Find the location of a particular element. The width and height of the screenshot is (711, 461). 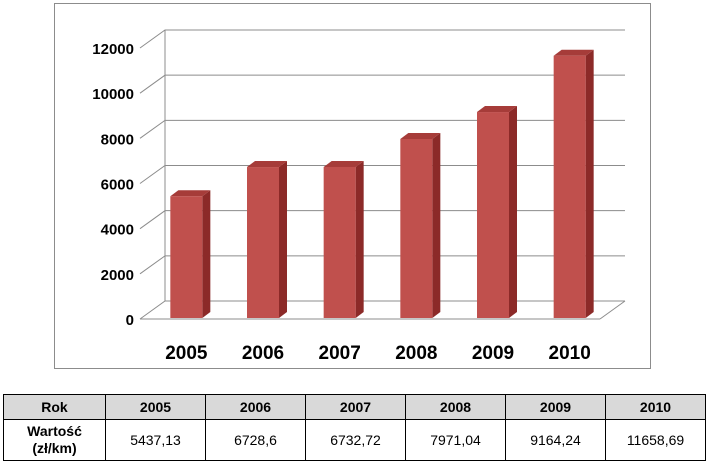

bar-2008 is located at coordinates (420, 225).